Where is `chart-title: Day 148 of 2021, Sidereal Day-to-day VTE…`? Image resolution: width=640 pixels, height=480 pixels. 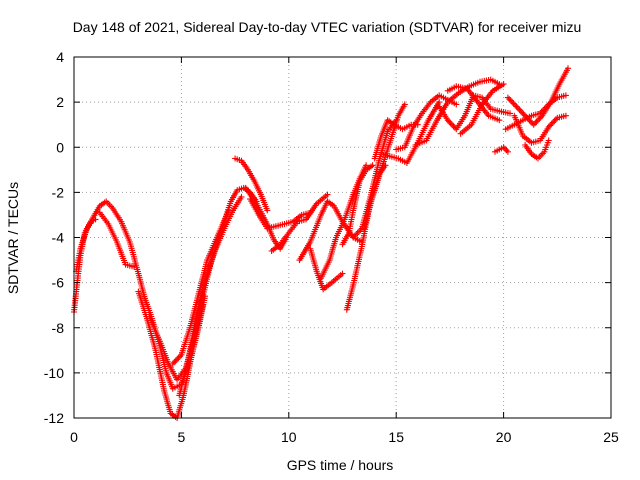
chart-title: Day 148 of 2021, Sidereal Day-to-day VTE… is located at coordinates (327, 27).